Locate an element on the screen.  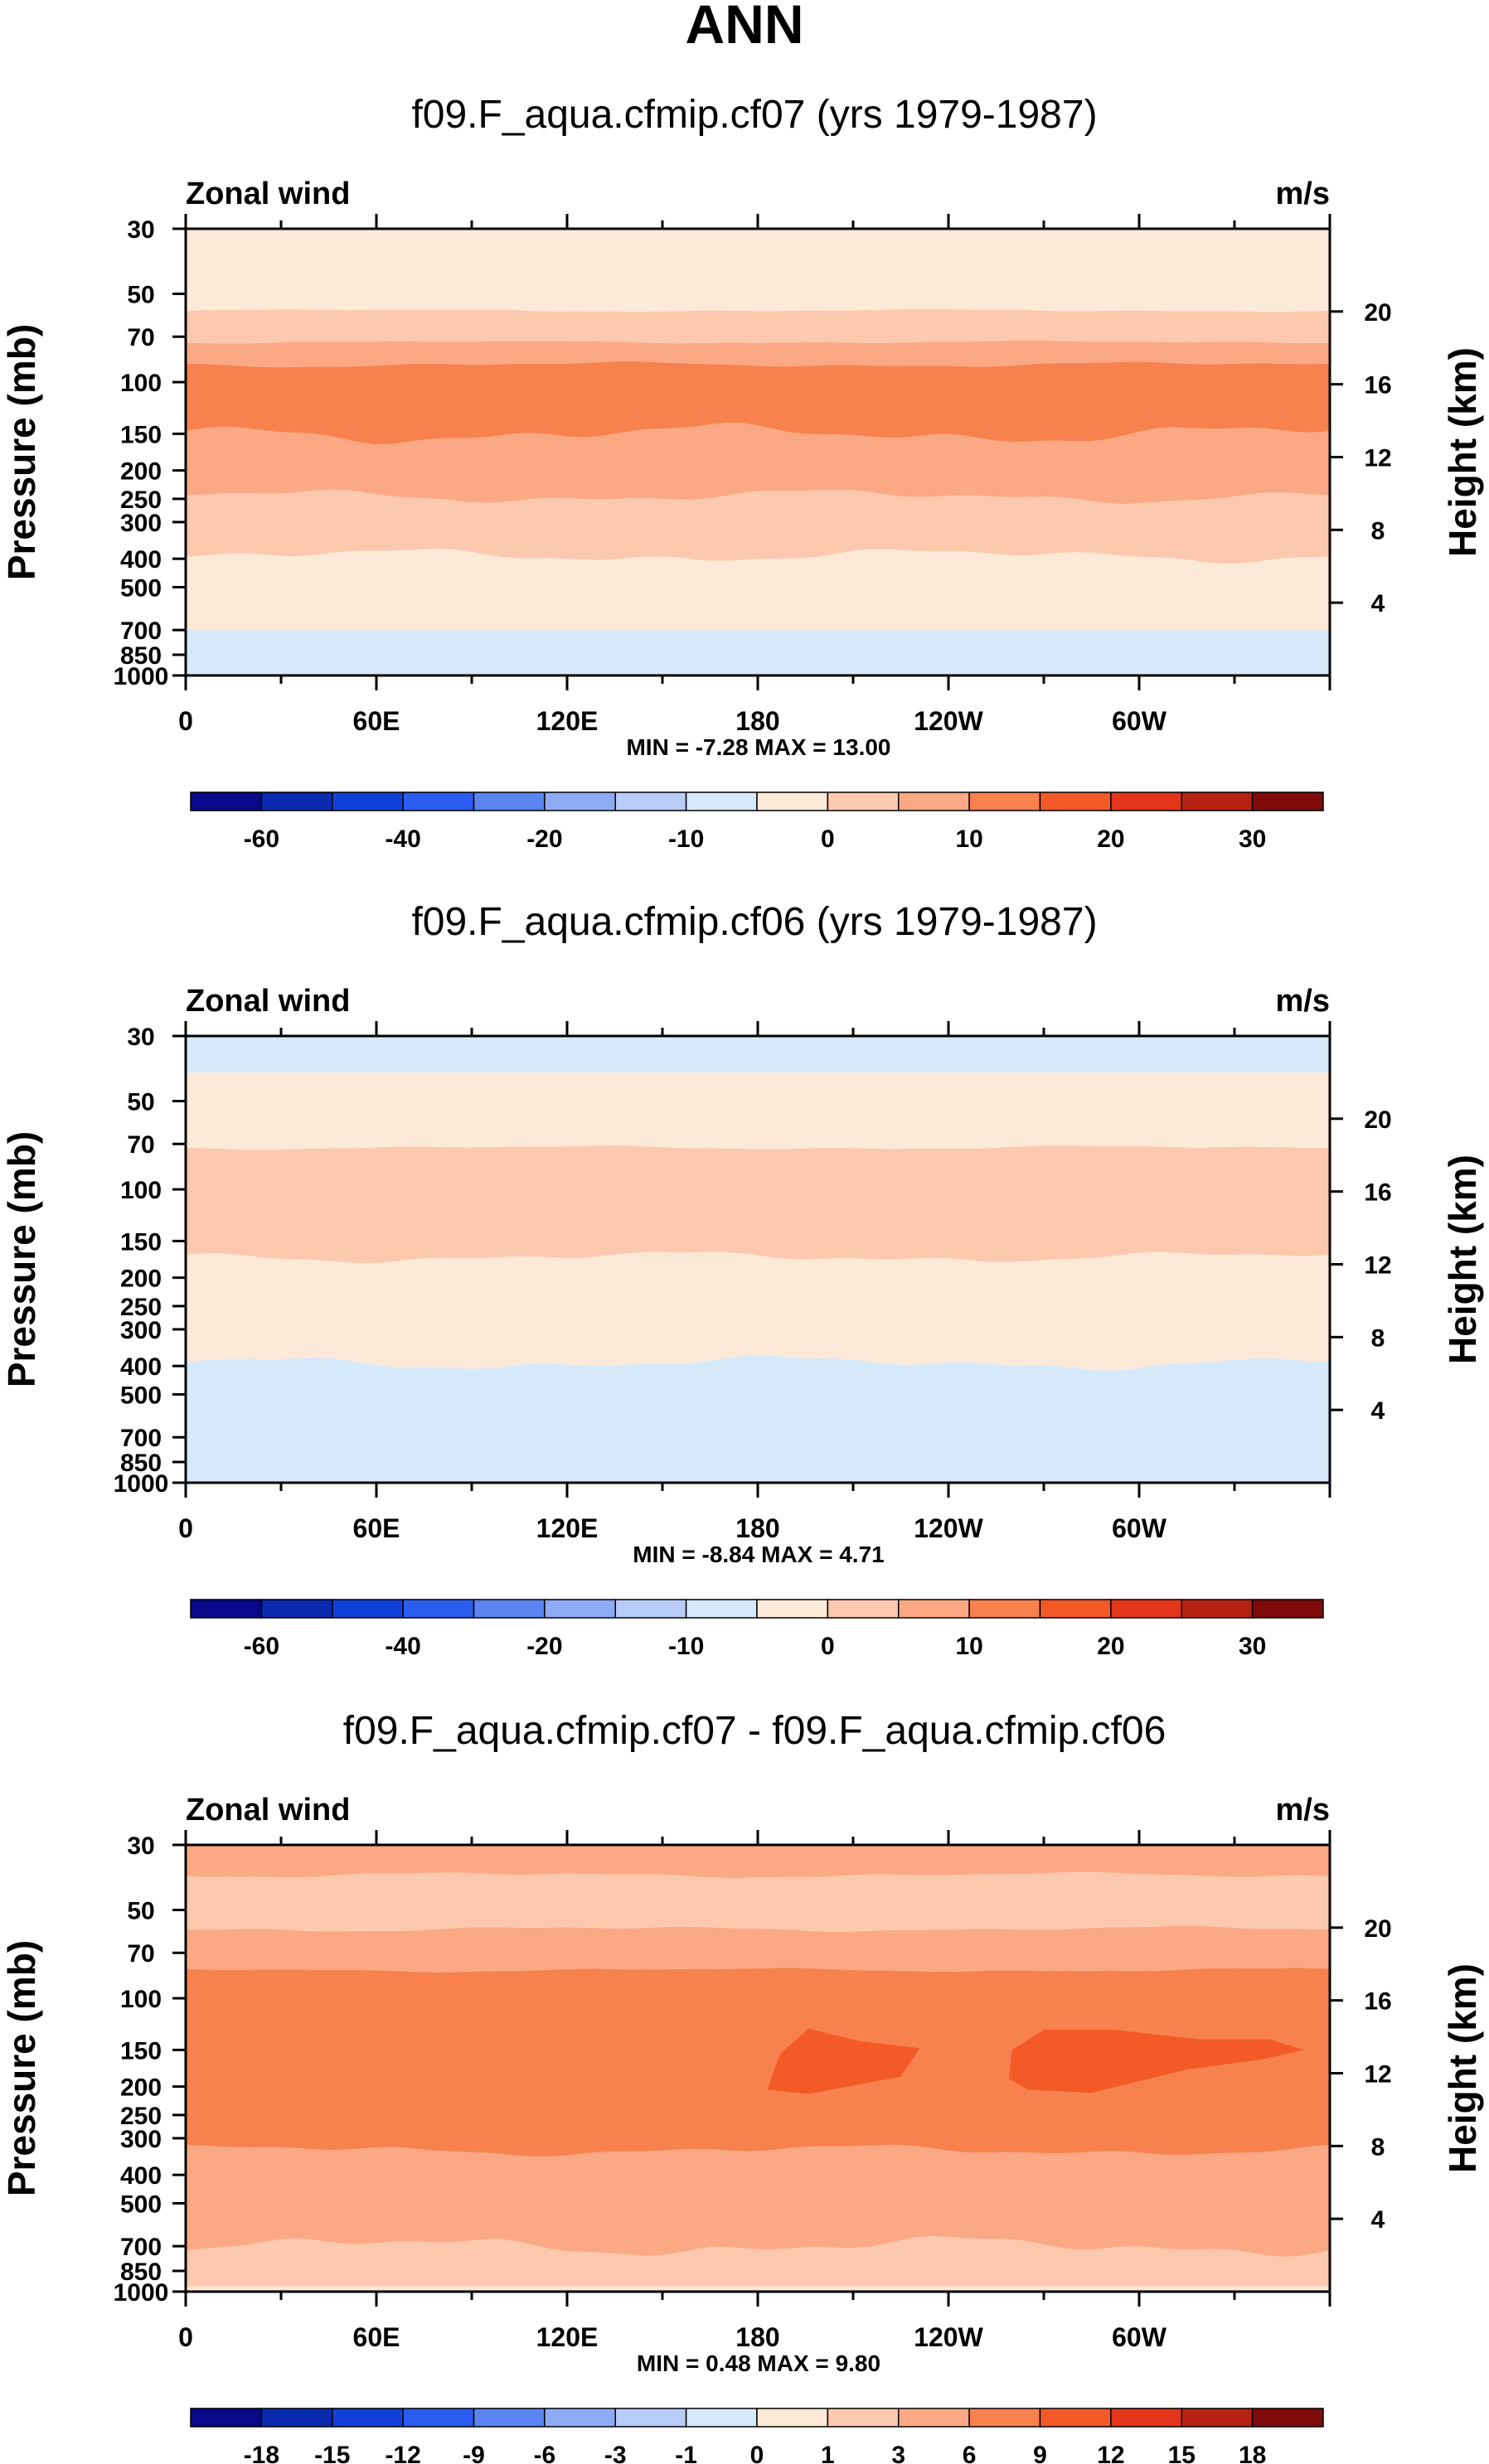
colorbar-label: 12 is located at coordinates (1110, 2453).